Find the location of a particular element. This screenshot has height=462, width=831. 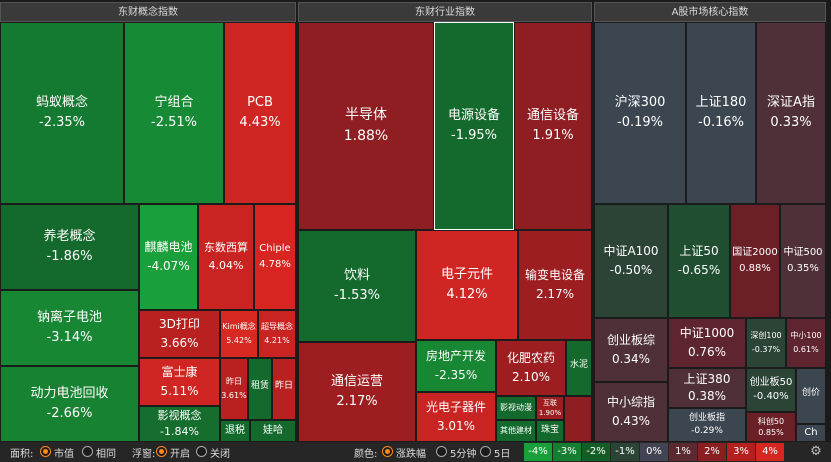

tile-concept: 昨日 is located at coordinates (284, 389).